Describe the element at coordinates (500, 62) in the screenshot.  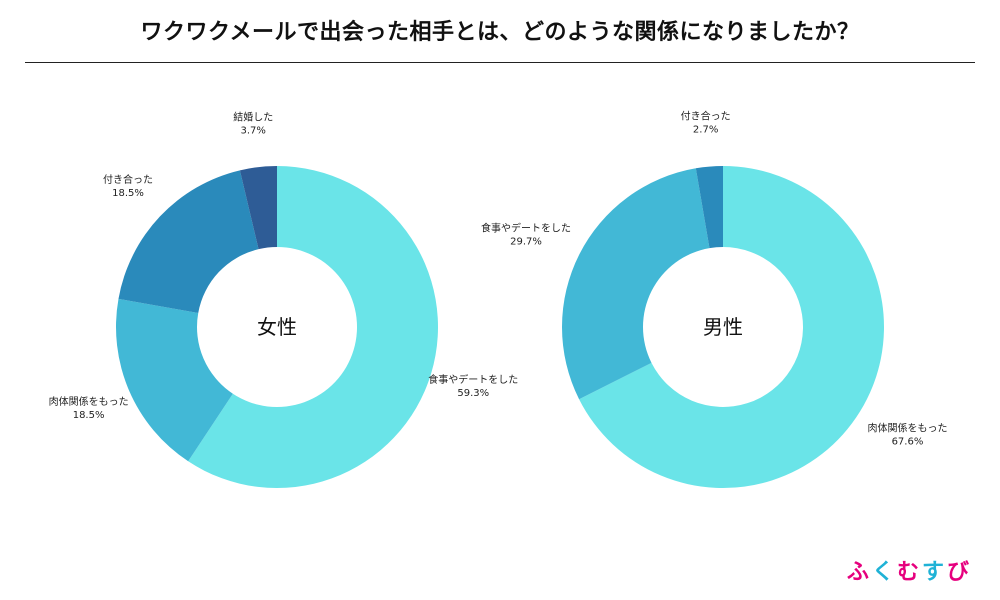
I see `title-divider` at that location.